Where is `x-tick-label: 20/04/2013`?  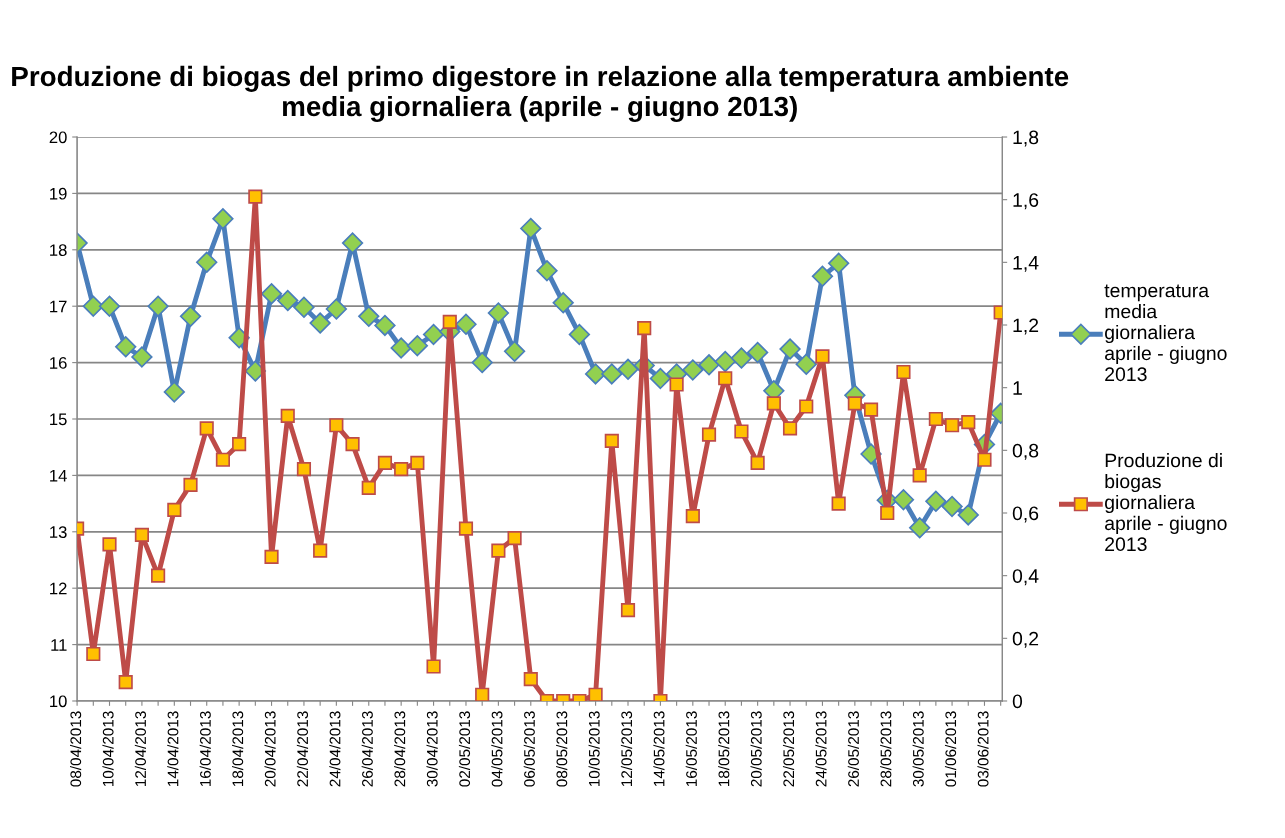 x-tick-label: 20/04/2013 is located at coordinates (270, 749).